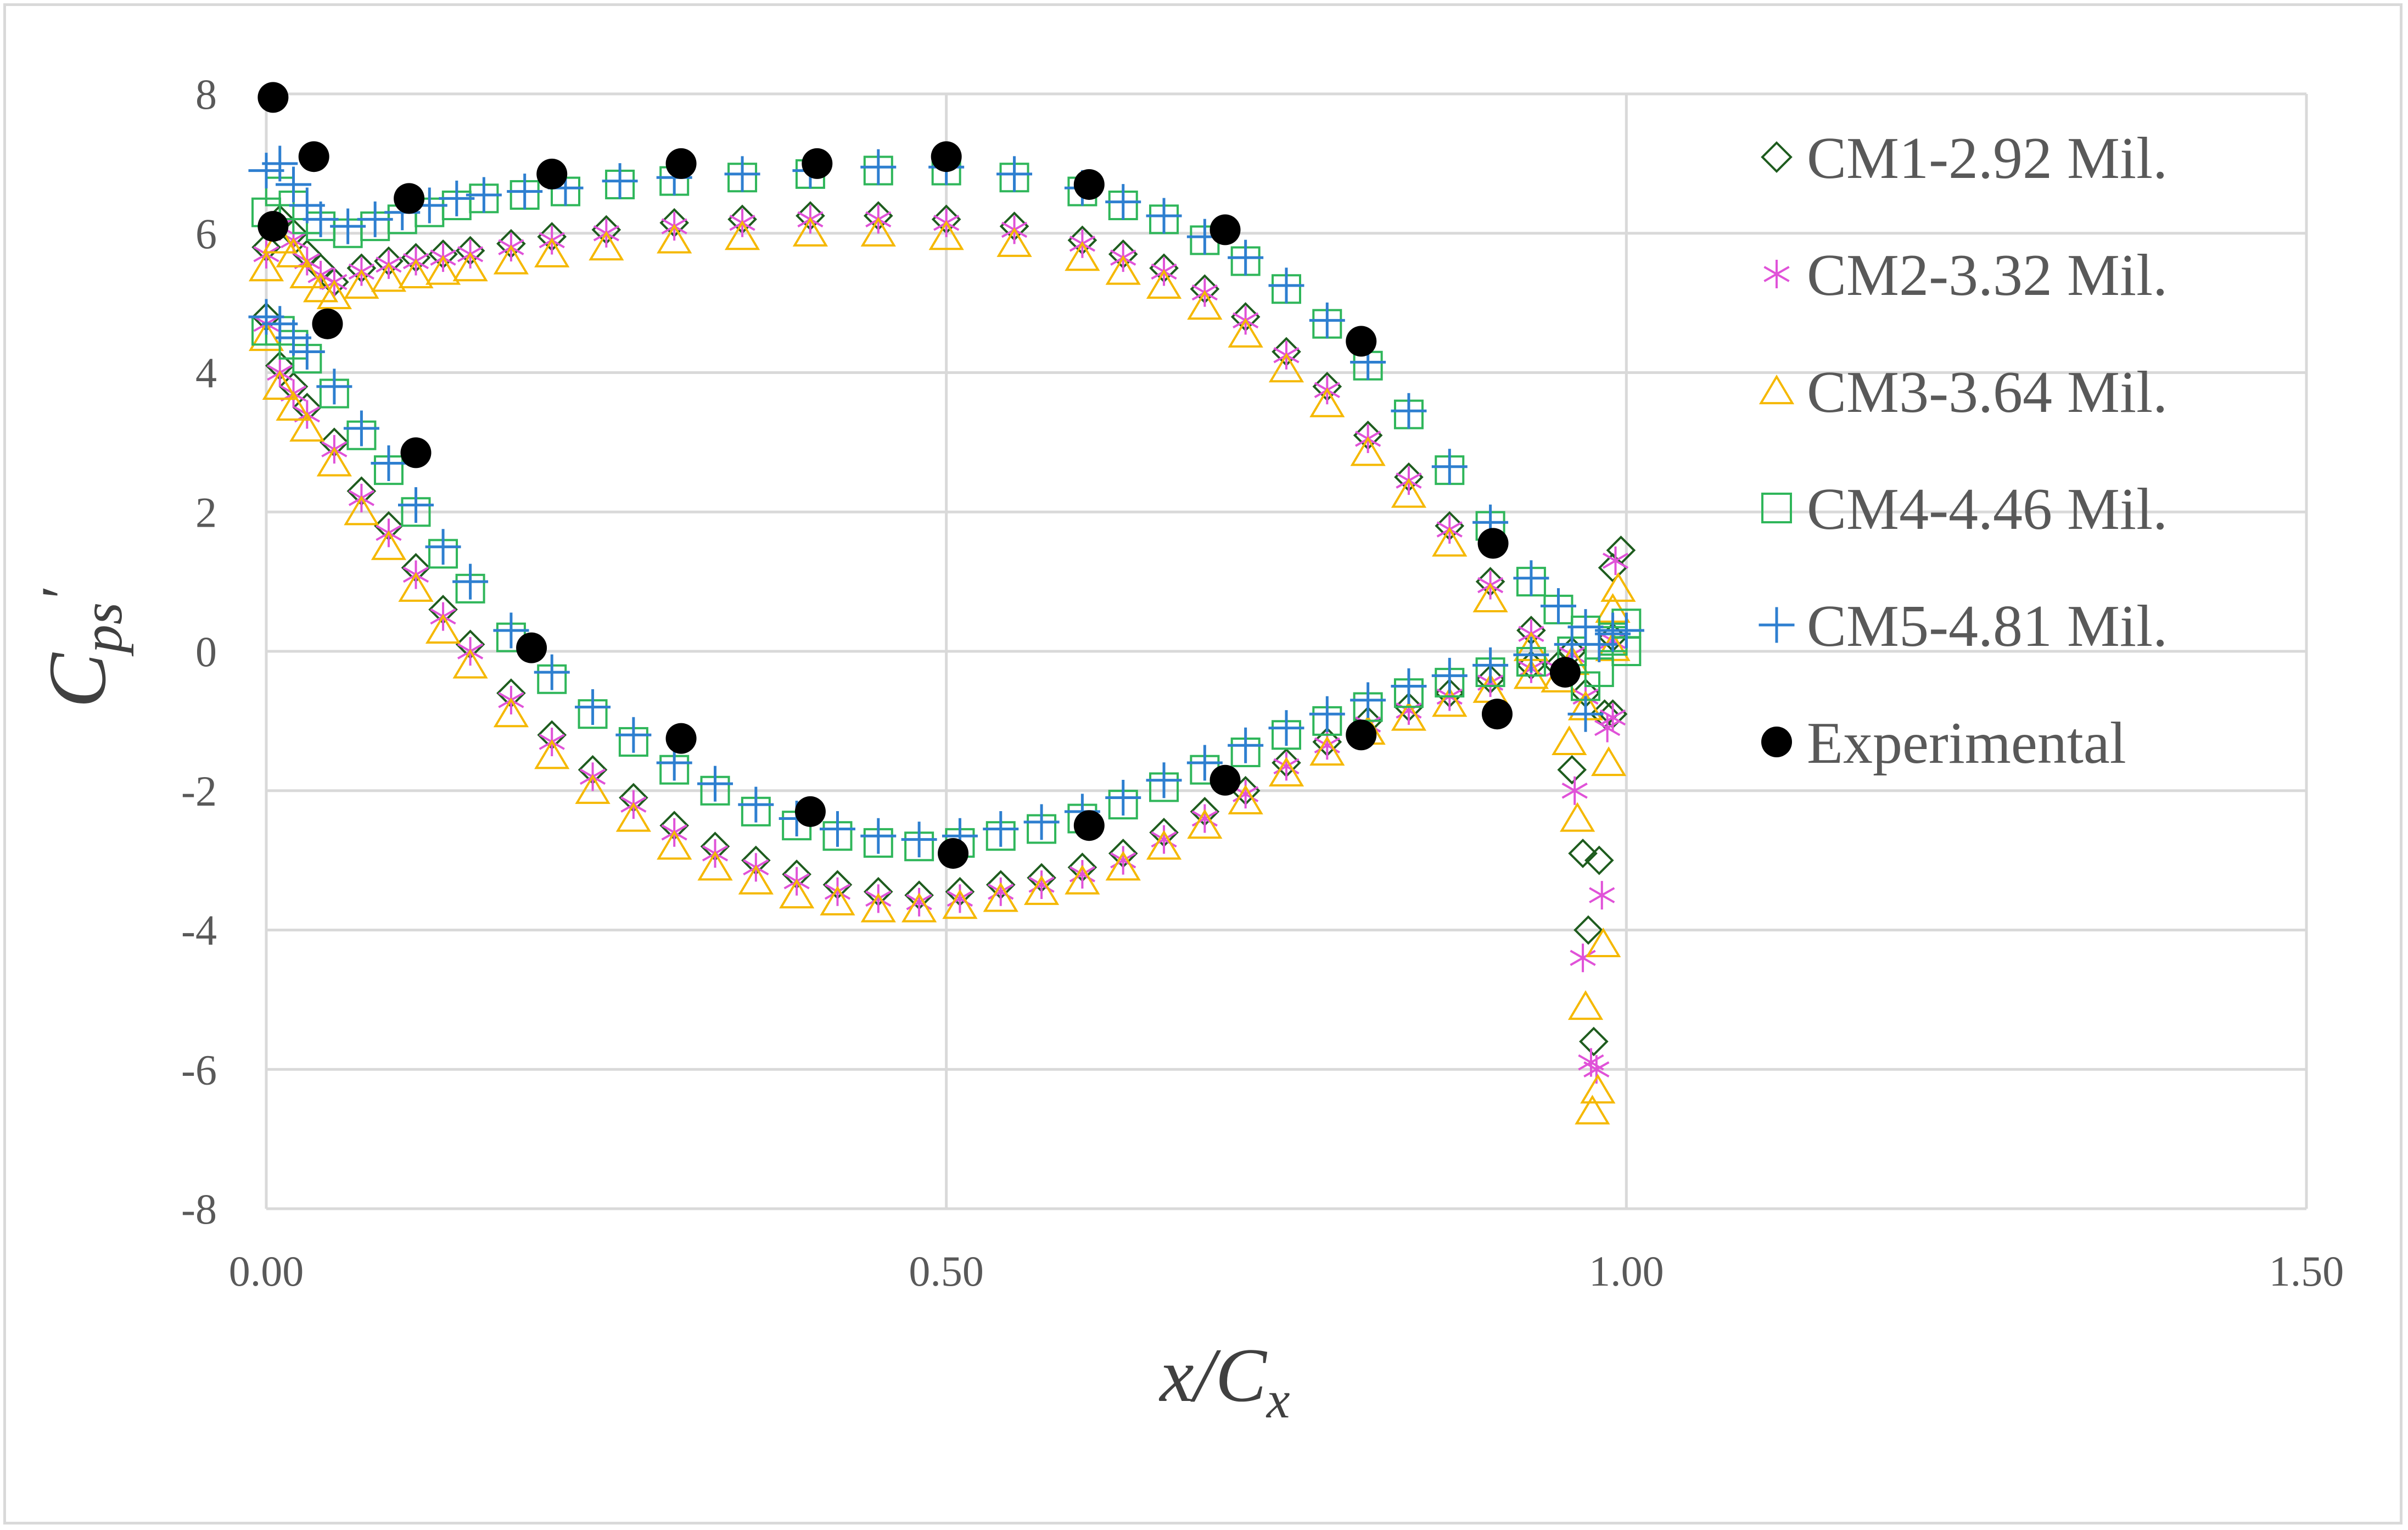 This screenshot has height=1530, width=2408. I want to click on legend-marker, so click(1776, 742).